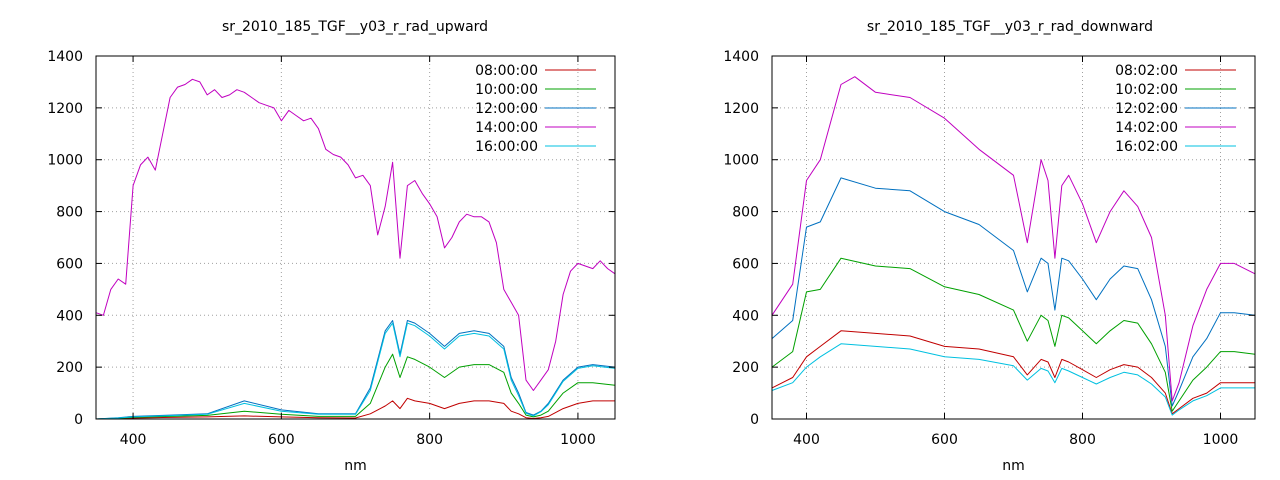 The width and height of the screenshot is (1280, 480). What do you see at coordinates (1146, 90) in the screenshot?
I see `legend-label: 10:02:00` at bounding box center [1146, 90].